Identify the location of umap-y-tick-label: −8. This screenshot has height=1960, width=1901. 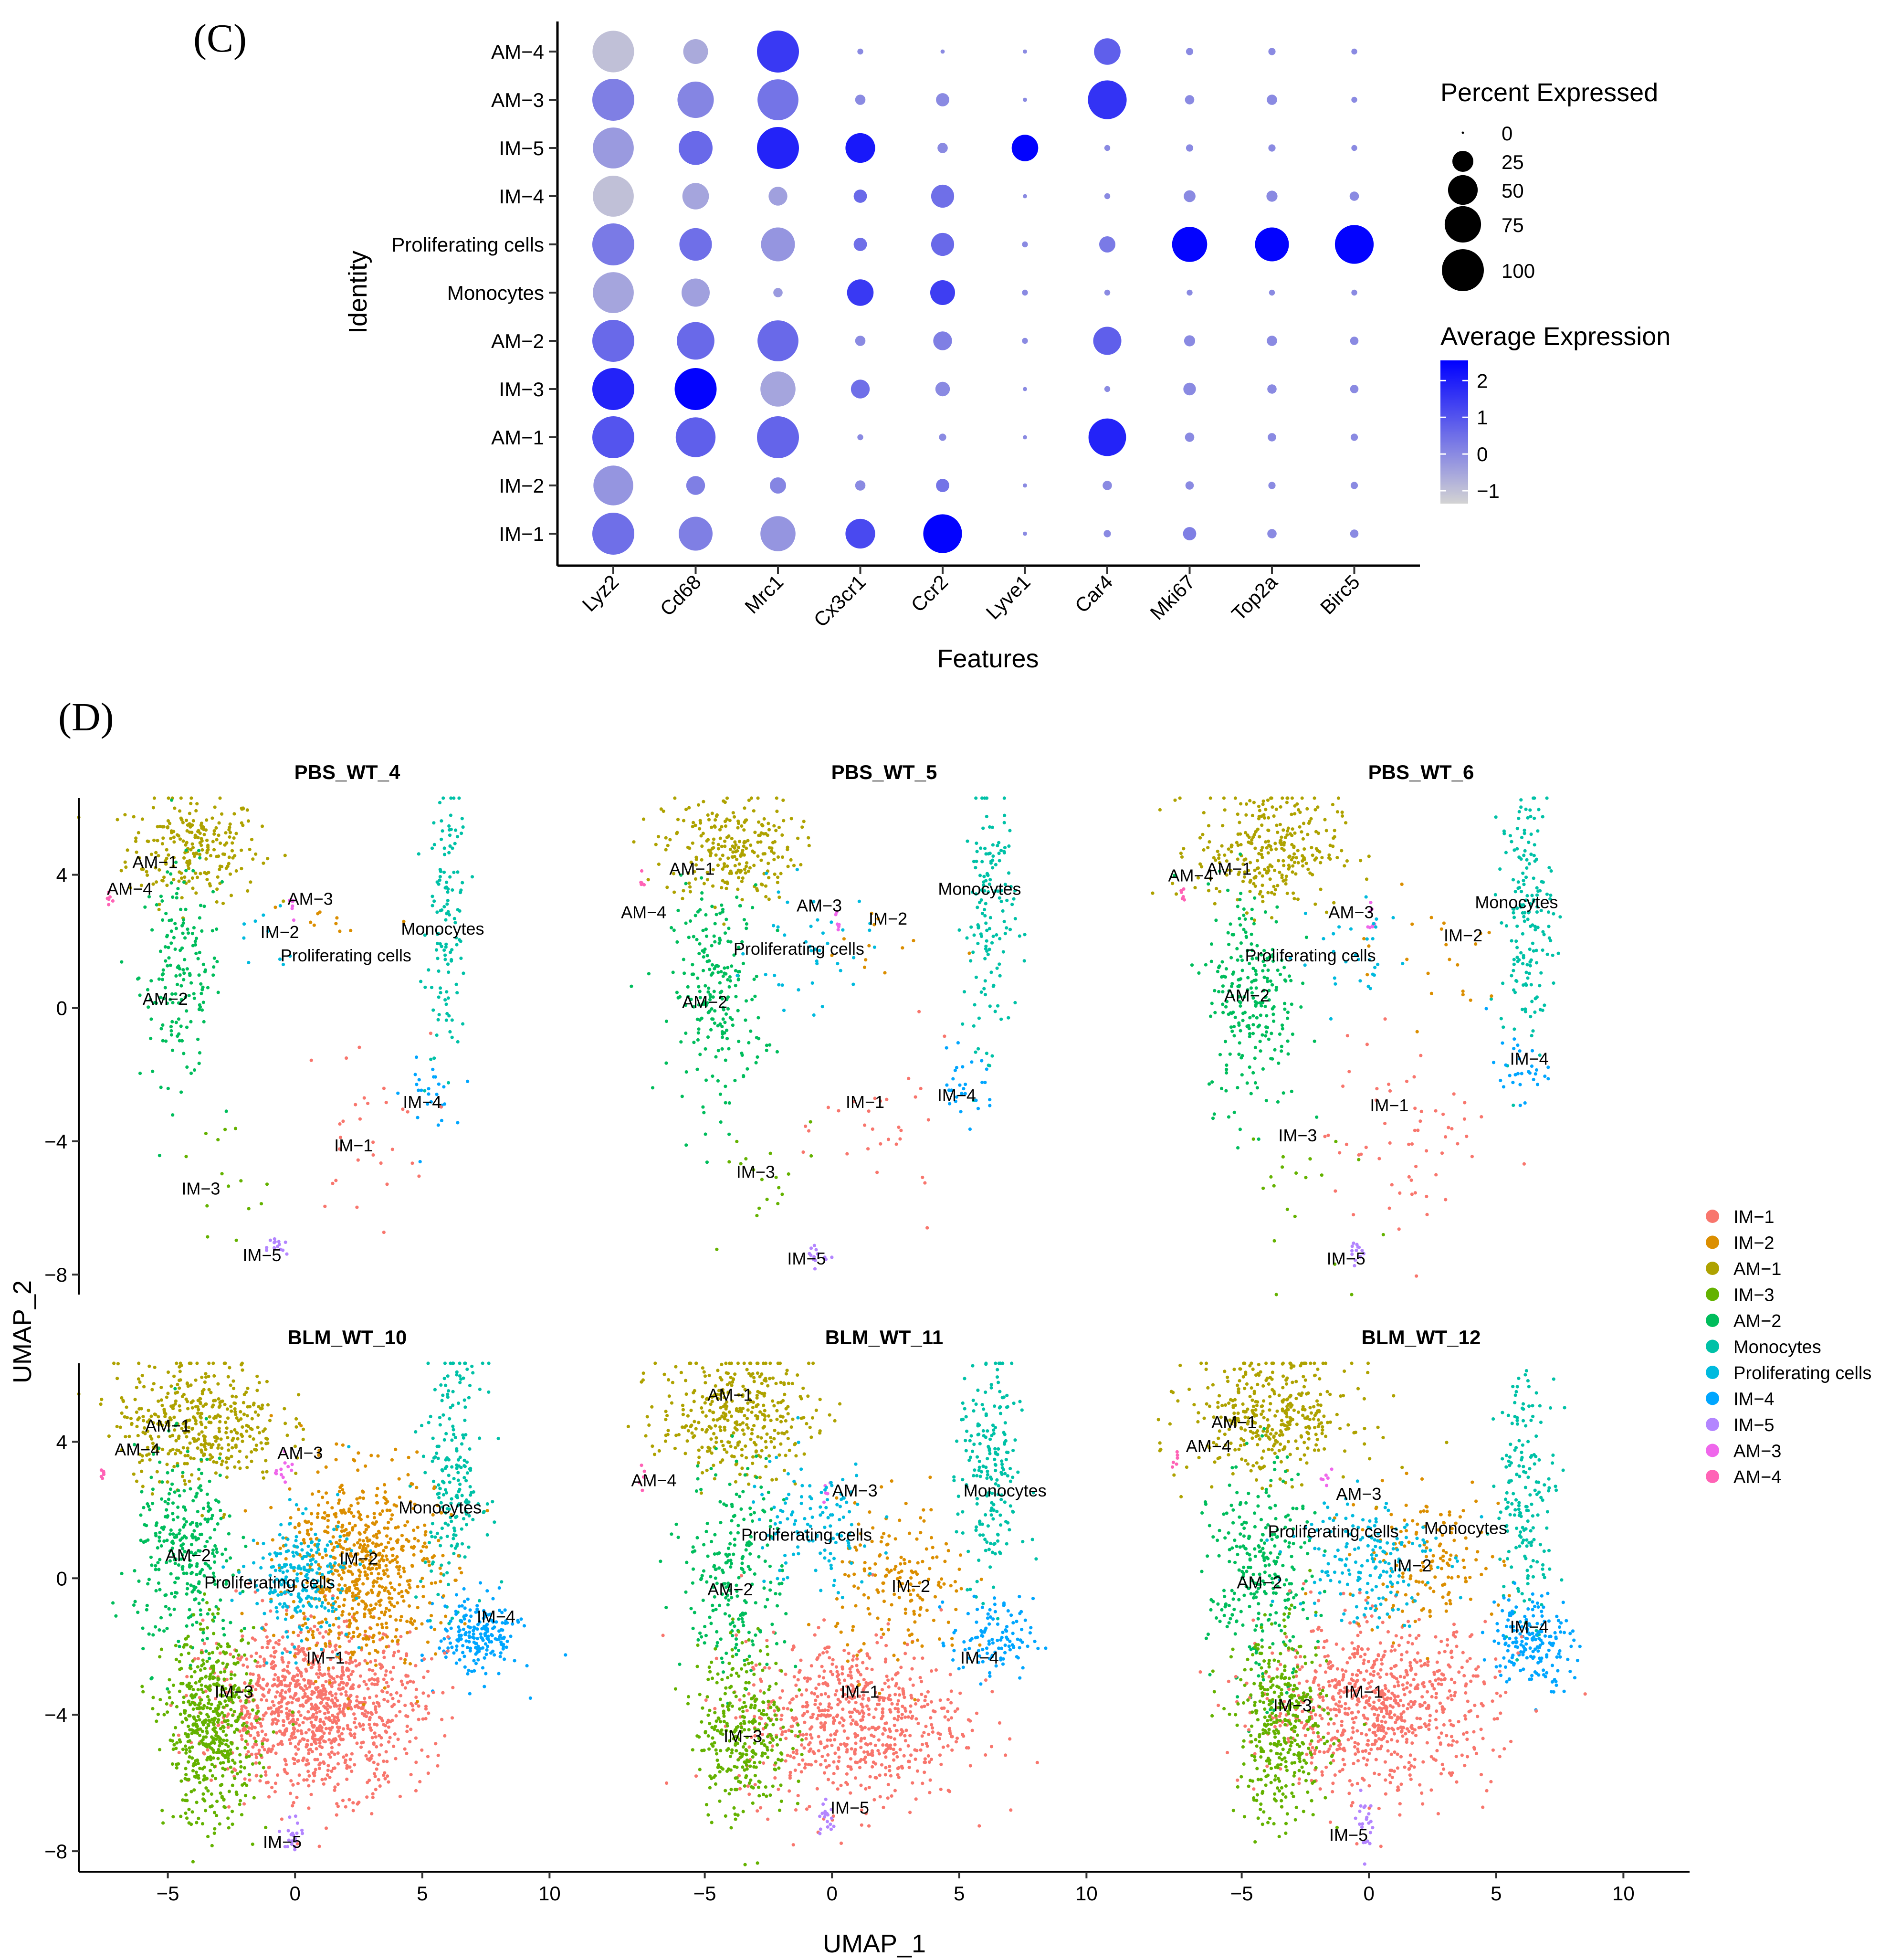
(56, 1275).